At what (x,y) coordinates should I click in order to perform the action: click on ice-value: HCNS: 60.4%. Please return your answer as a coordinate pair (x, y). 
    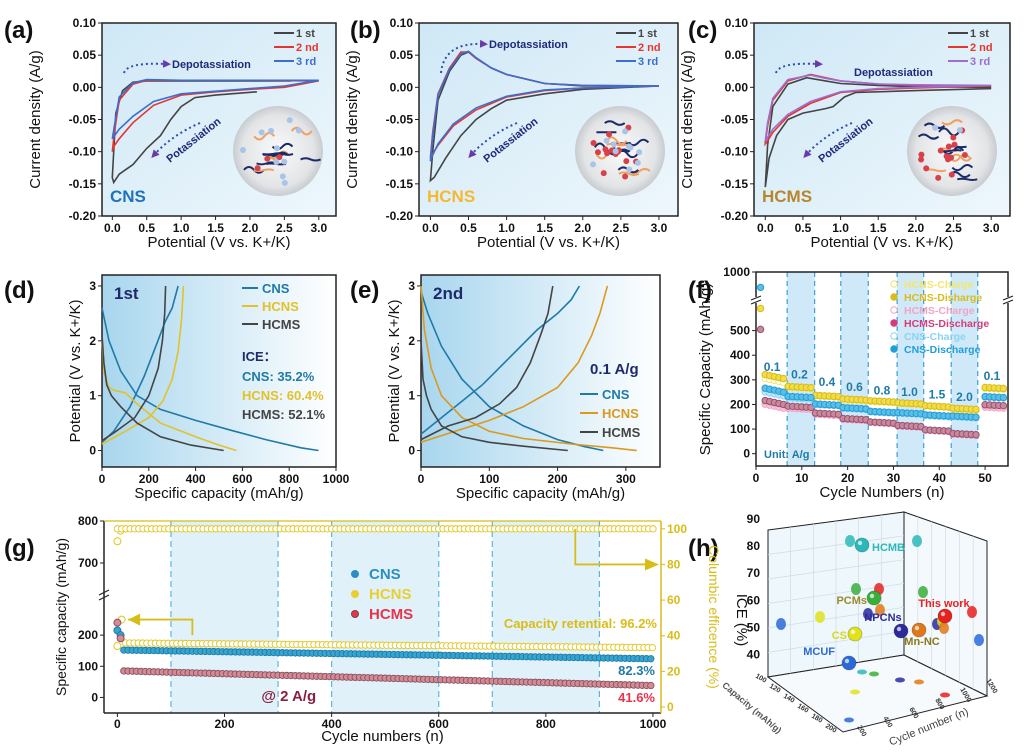
    Looking at the image, I should click on (283, 395).